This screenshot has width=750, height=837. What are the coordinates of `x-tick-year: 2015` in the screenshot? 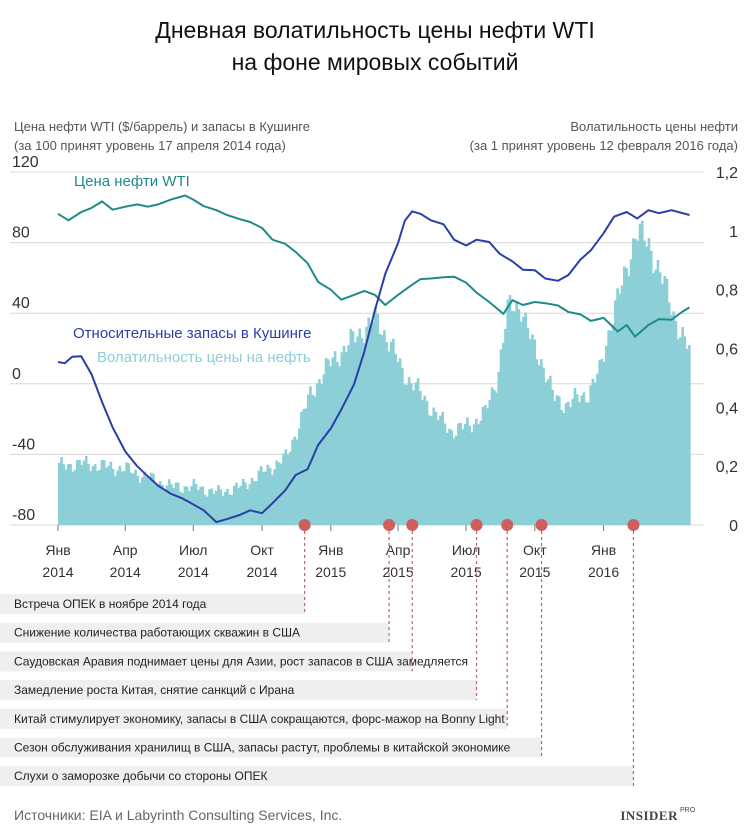 It's located at (465, 572).